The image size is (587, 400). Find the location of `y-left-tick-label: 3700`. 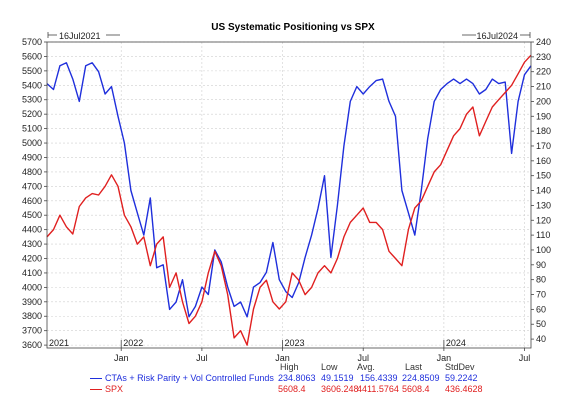

y-left-tick-label: 3700 is located at coordinates (32, 331).